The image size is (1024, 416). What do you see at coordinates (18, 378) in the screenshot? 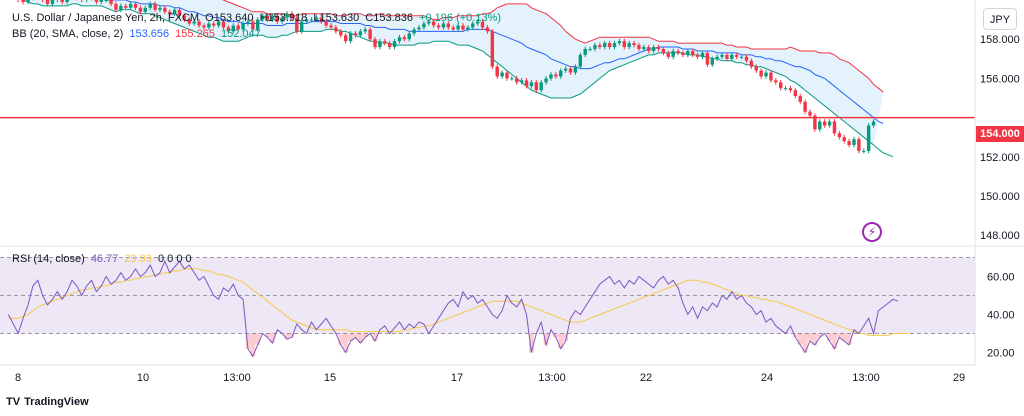
I see `time-tick-label: 8` at bounding box center [18, 378].